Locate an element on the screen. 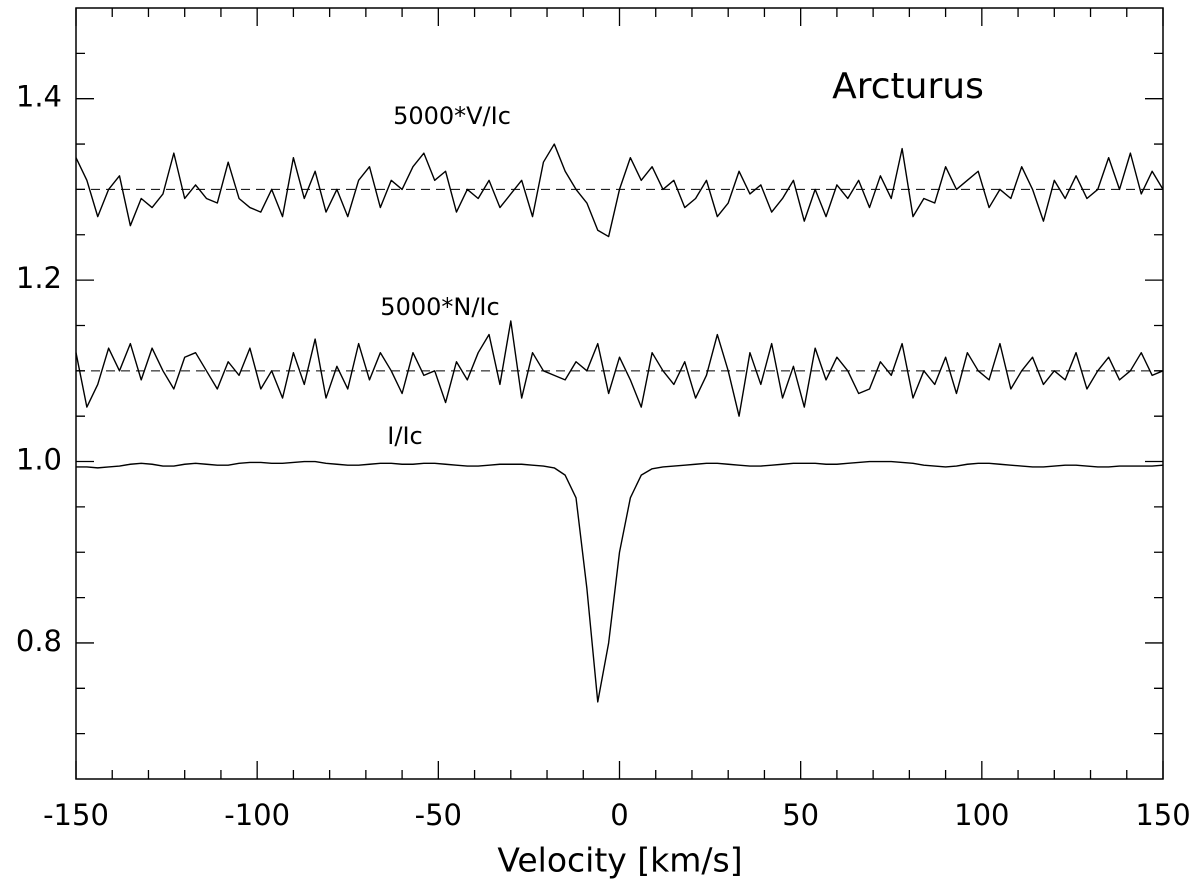 Image resolution: width=1200 pixels, height=894 pixels. x-tick-label: -150 is located at coordinates (76, 815).